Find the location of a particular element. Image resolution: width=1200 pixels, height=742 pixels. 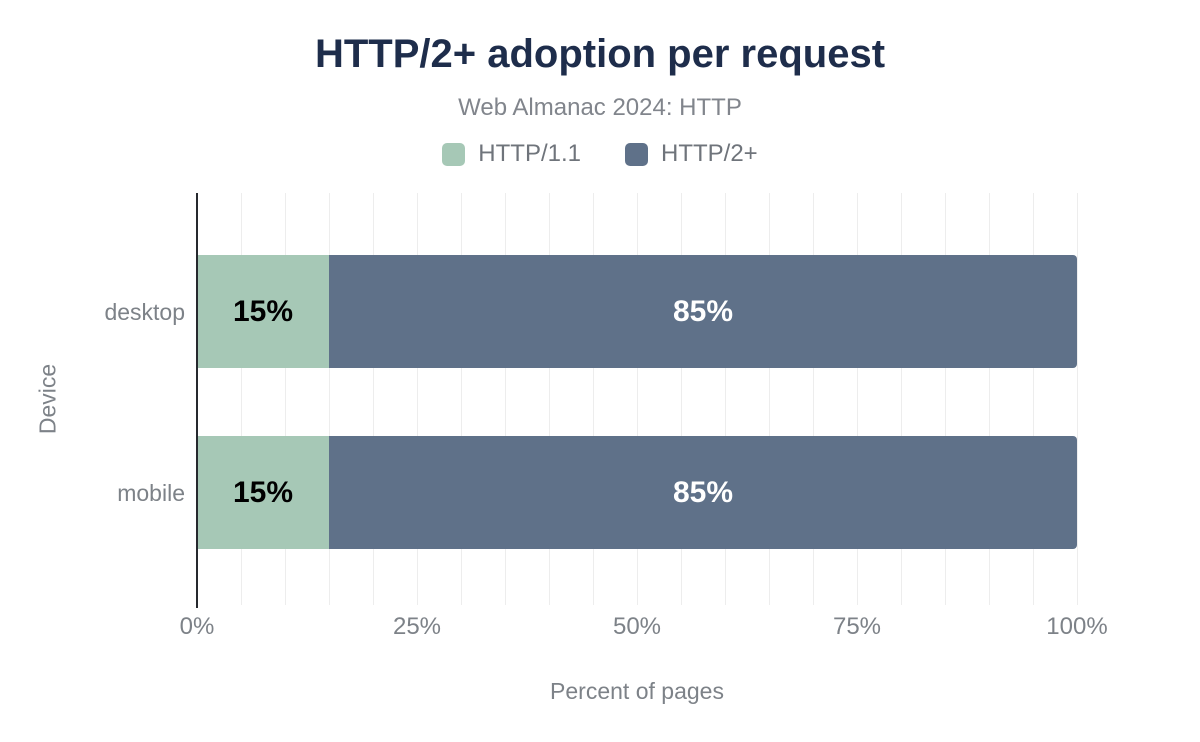

legend: HTTP/1.1 HTTP/2+ is located at coordinates (600, 154).